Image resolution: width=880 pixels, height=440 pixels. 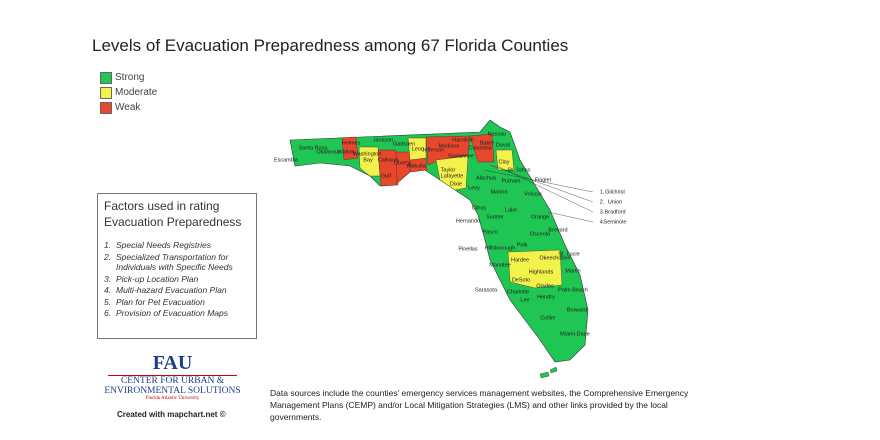 I want to click on county-label: Palm Beach, so click(x=573, y=290).